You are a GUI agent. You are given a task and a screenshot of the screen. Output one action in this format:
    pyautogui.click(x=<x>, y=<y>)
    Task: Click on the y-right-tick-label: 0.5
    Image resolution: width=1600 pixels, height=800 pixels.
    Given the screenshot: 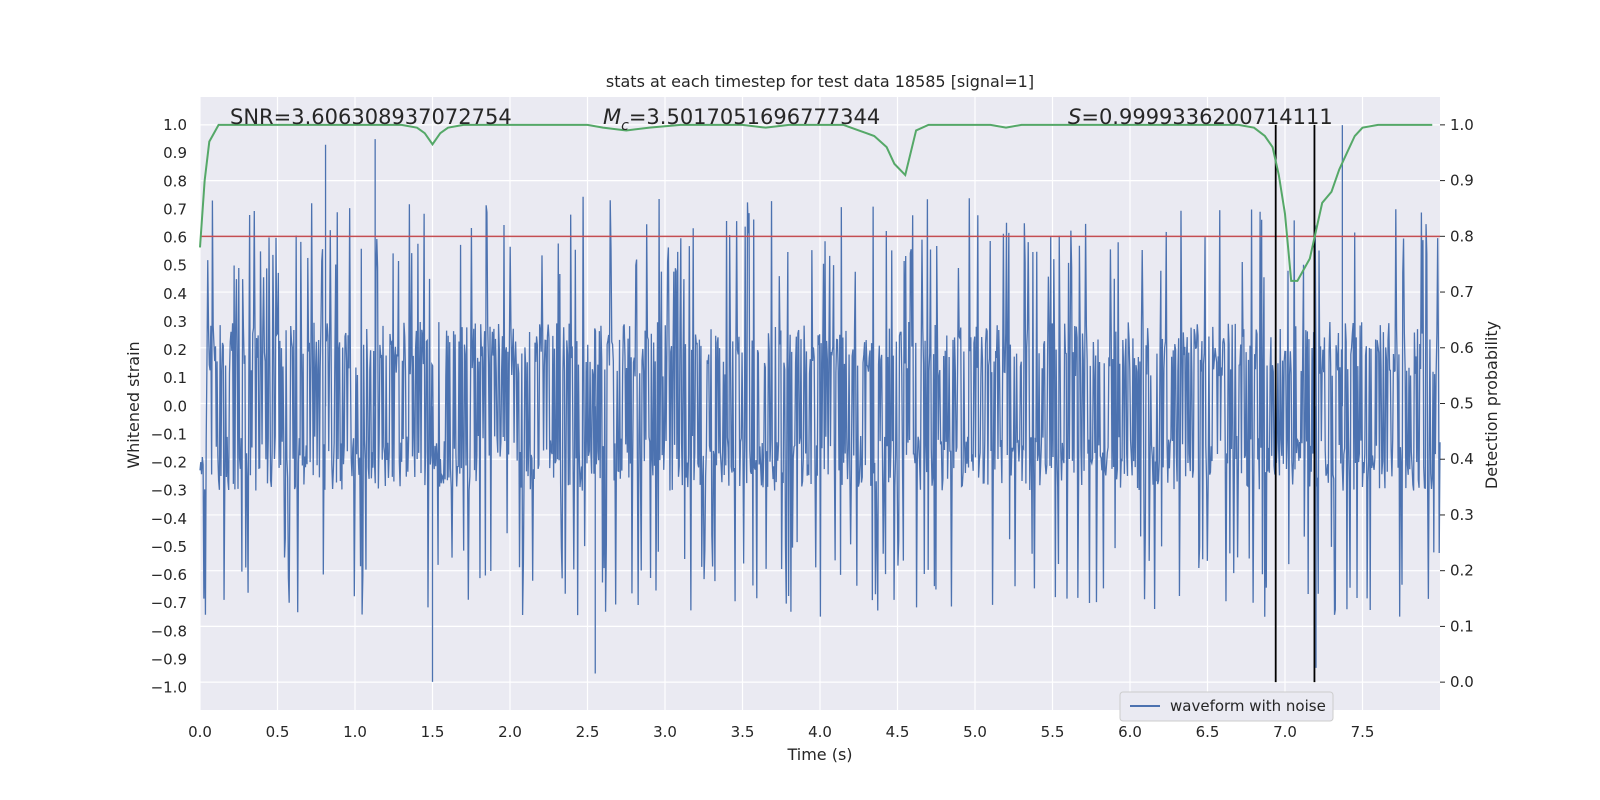 What is the action you would take?
    pyautogui.click(x=1462, y=404)
    